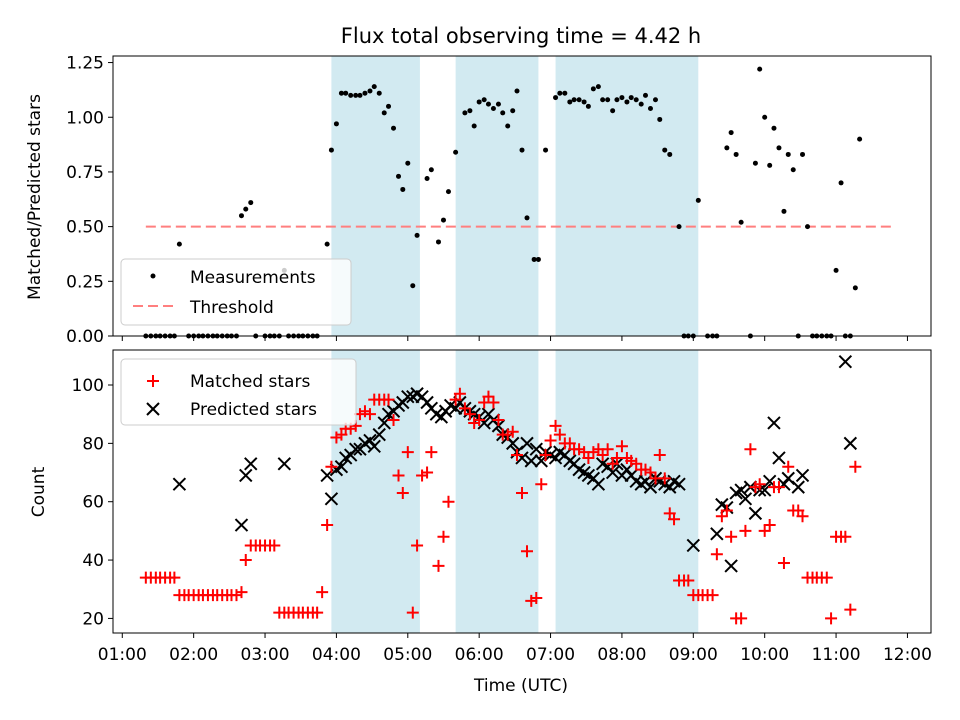 The height and width of the screenshot is (720, 960). What do you see at coordinates (85, 118) in the screenshot?
I see `top-y-tick-label: 1.00` at bounding box center [85, 118].